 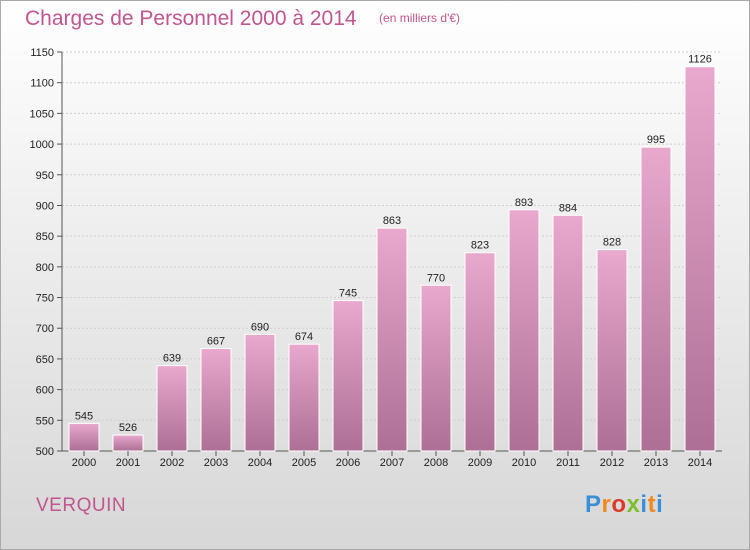 What do you see at coordinates (524, 203) in the screenshot?
I see `bar-value-label: 893` at bounding box center [524, 203].